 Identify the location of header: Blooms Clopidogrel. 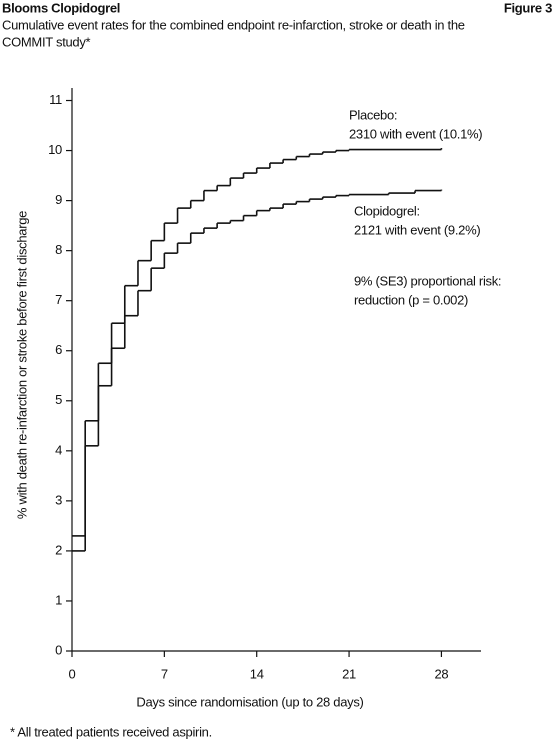
(61, 7).